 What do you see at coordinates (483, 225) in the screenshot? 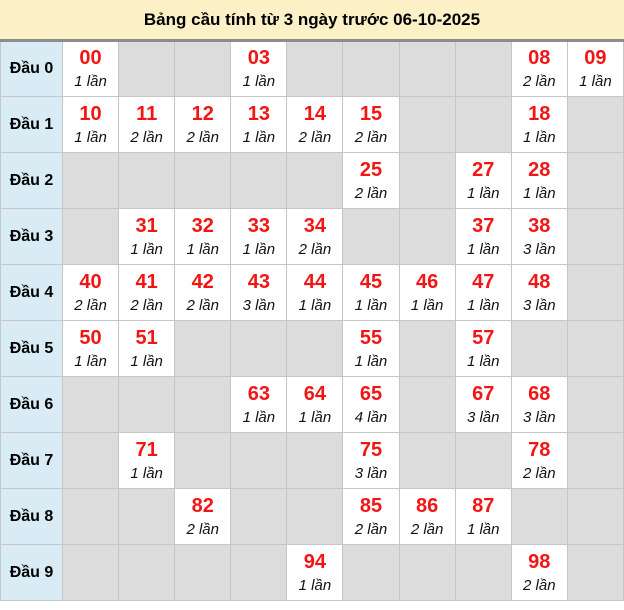
I see `lottery-number: 37` at bounding box center [483, 225].